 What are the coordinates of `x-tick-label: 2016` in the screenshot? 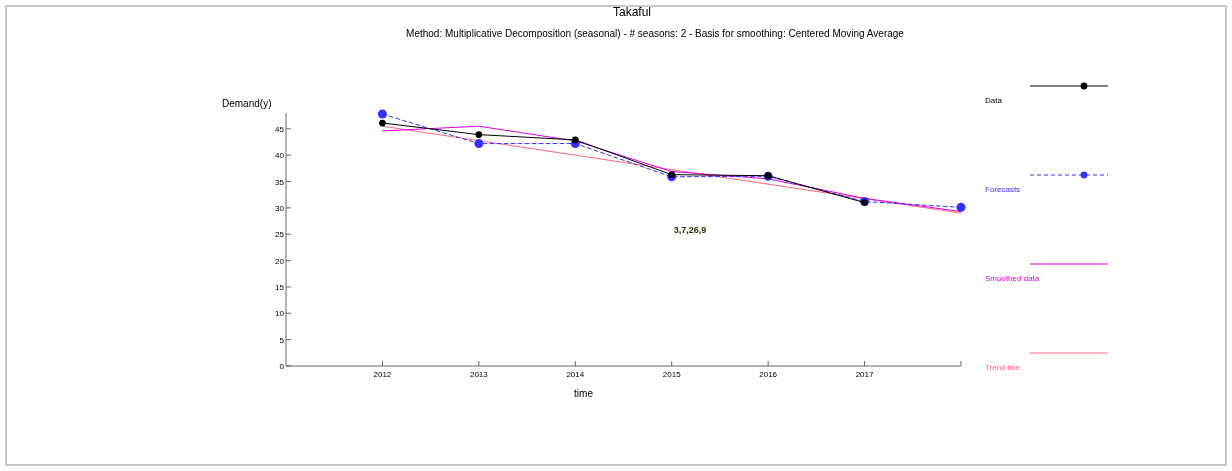 It's located at (768, 374).